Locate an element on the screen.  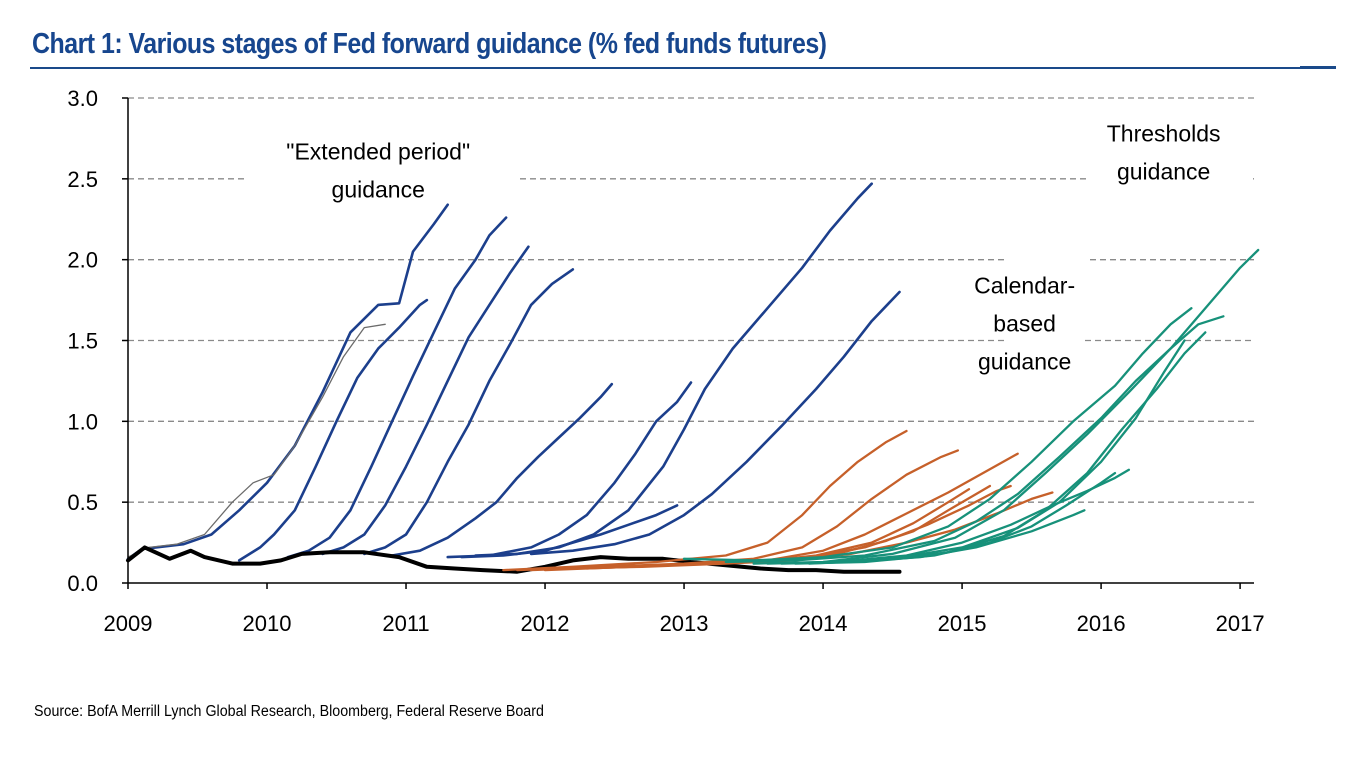
x-tick-label-2014: 2014 is located at coordinates (823, 623).